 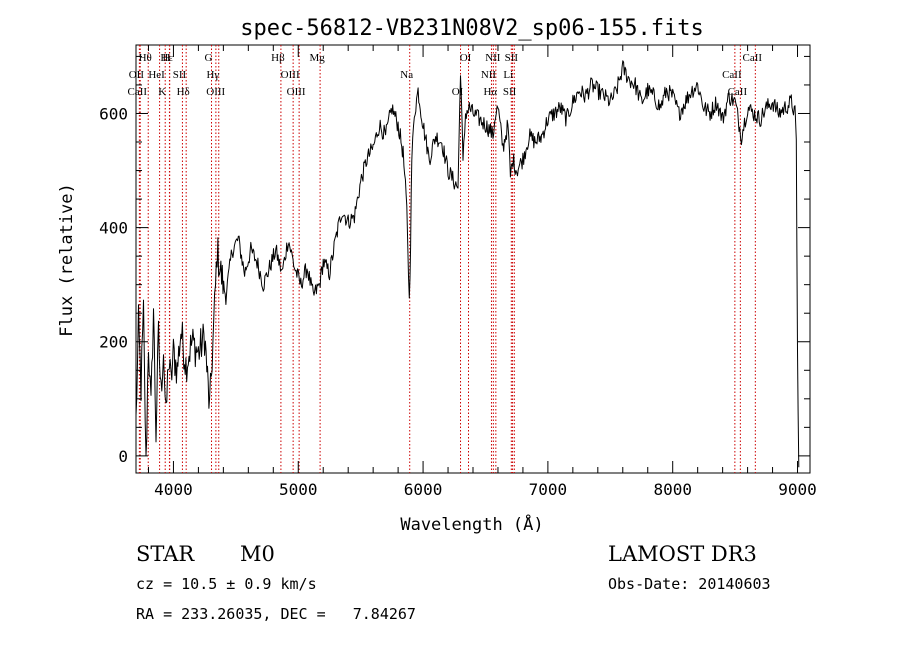 I want to click on object-class: STAR, so click(x=165, y=554).